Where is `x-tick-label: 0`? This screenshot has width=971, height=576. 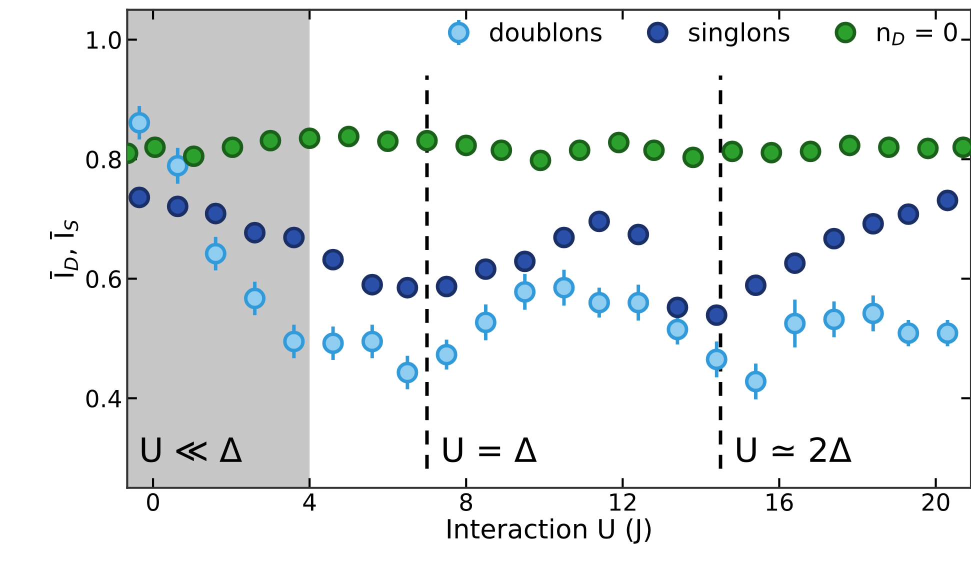 x-tick-label: 0 is located at coordinates (153, 502).